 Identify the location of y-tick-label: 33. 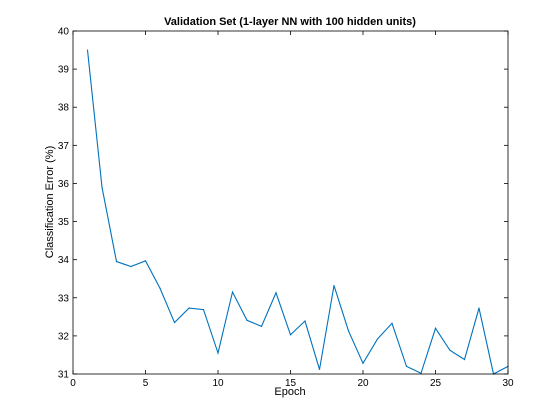
(64, 298).